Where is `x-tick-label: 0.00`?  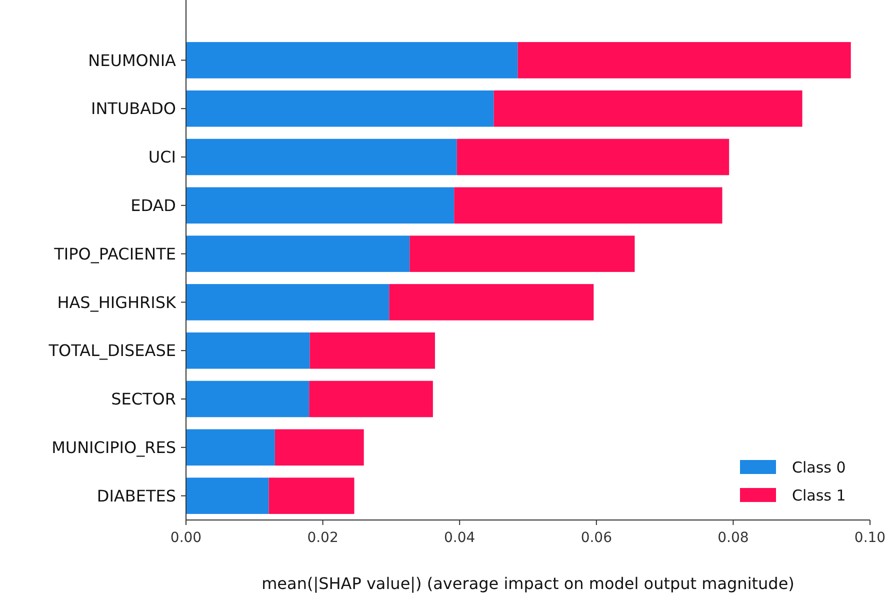
x-tick-label: 0.00 is located at coordinates (186, 538).